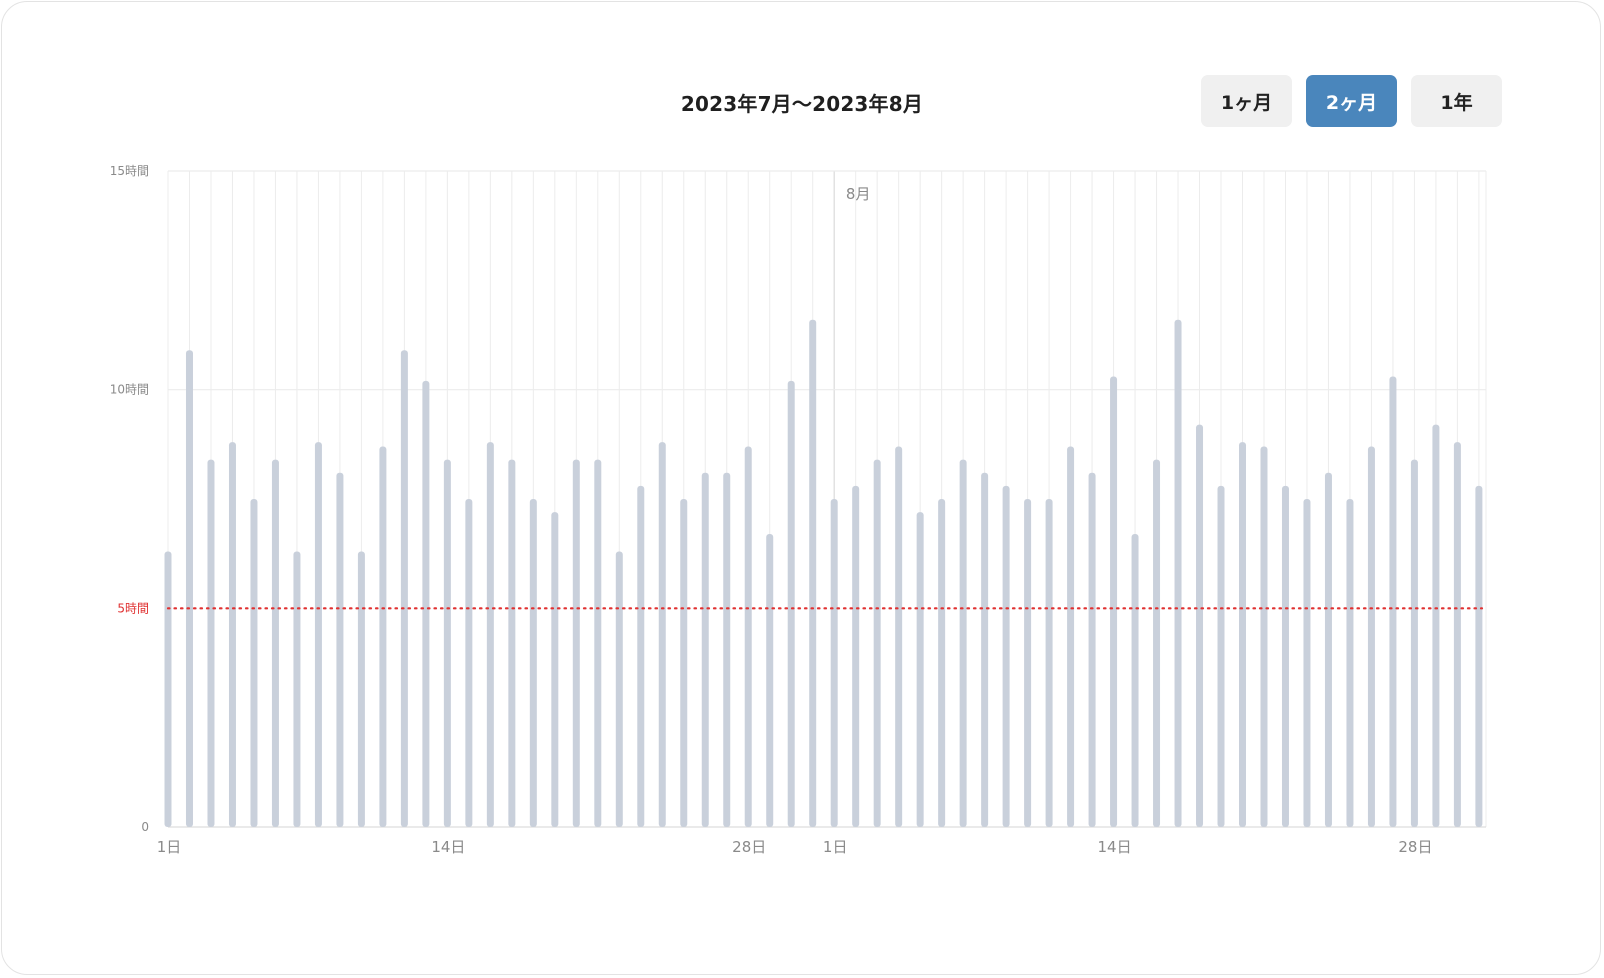 The height and width of the screenshot is (978, 1604). I want to click on range-button-1-year: 1年, so click(1456, 101).